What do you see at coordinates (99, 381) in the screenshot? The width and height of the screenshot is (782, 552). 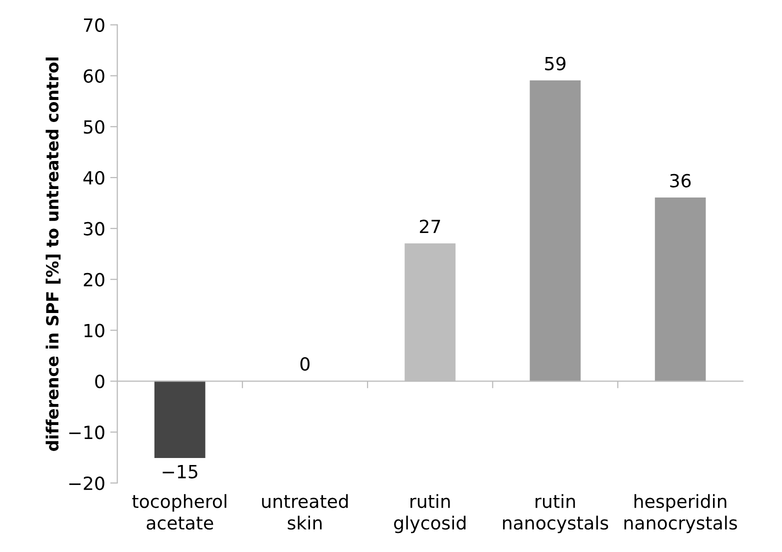 I see `y-tick-label: 0` at bounding box center [99, 381].